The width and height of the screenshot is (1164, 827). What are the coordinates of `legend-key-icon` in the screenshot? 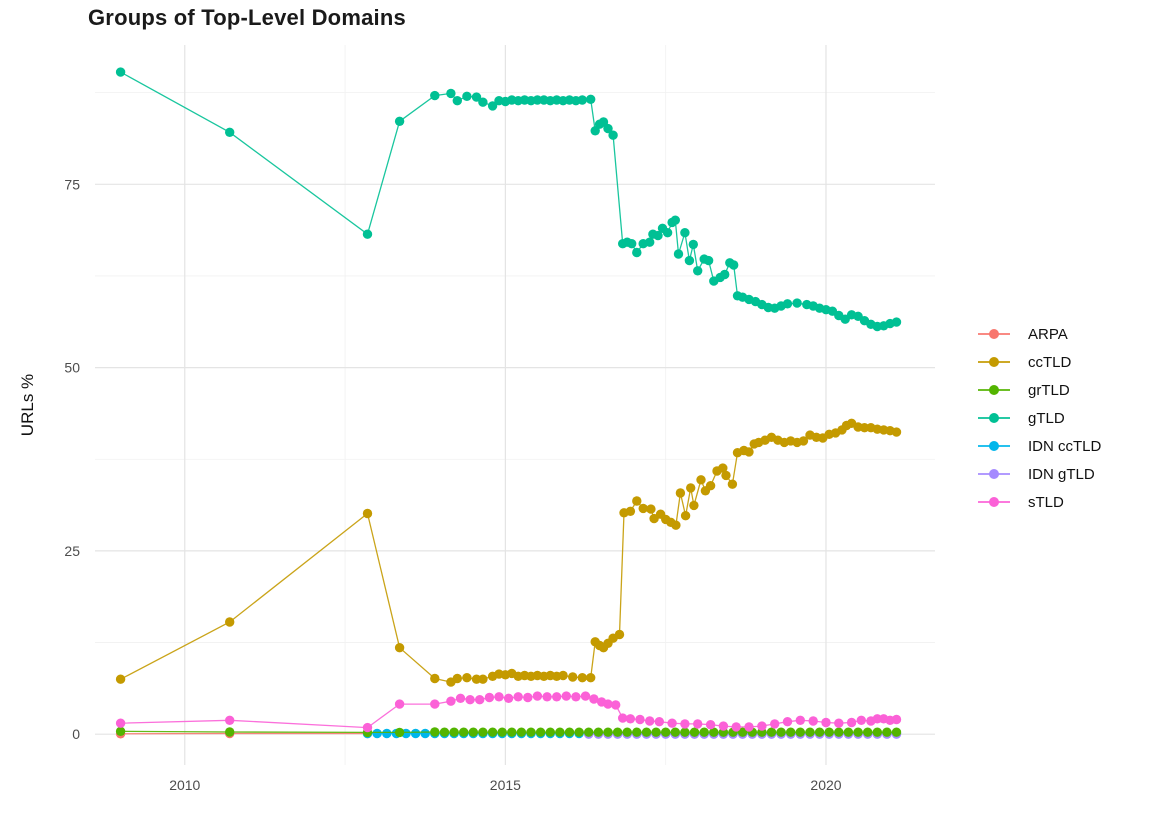 It's located at (994, 502).